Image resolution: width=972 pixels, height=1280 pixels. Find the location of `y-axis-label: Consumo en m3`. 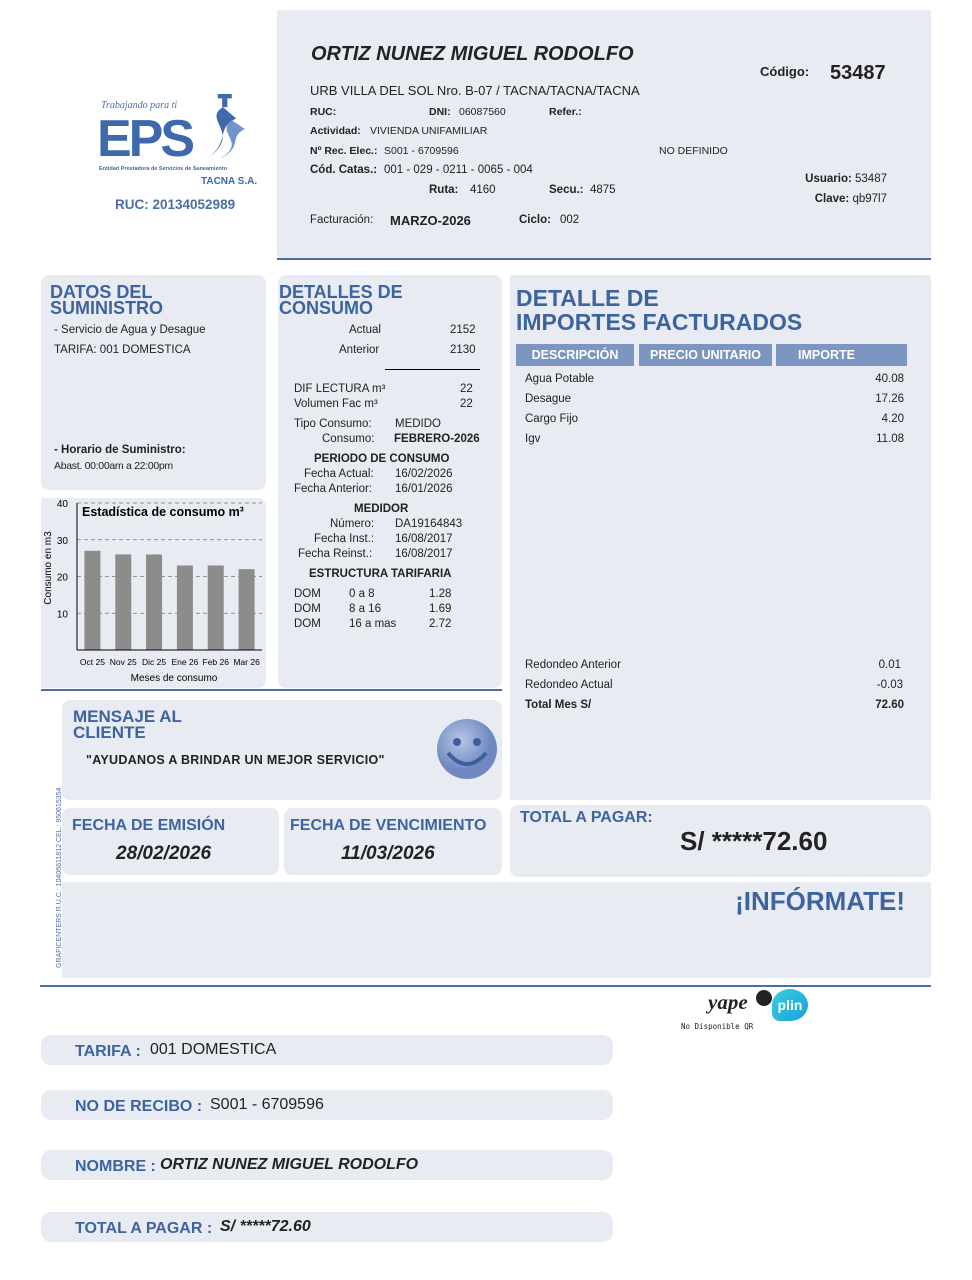

y-axis-label: Consumo en m3 is located at coordinates (48, 568).